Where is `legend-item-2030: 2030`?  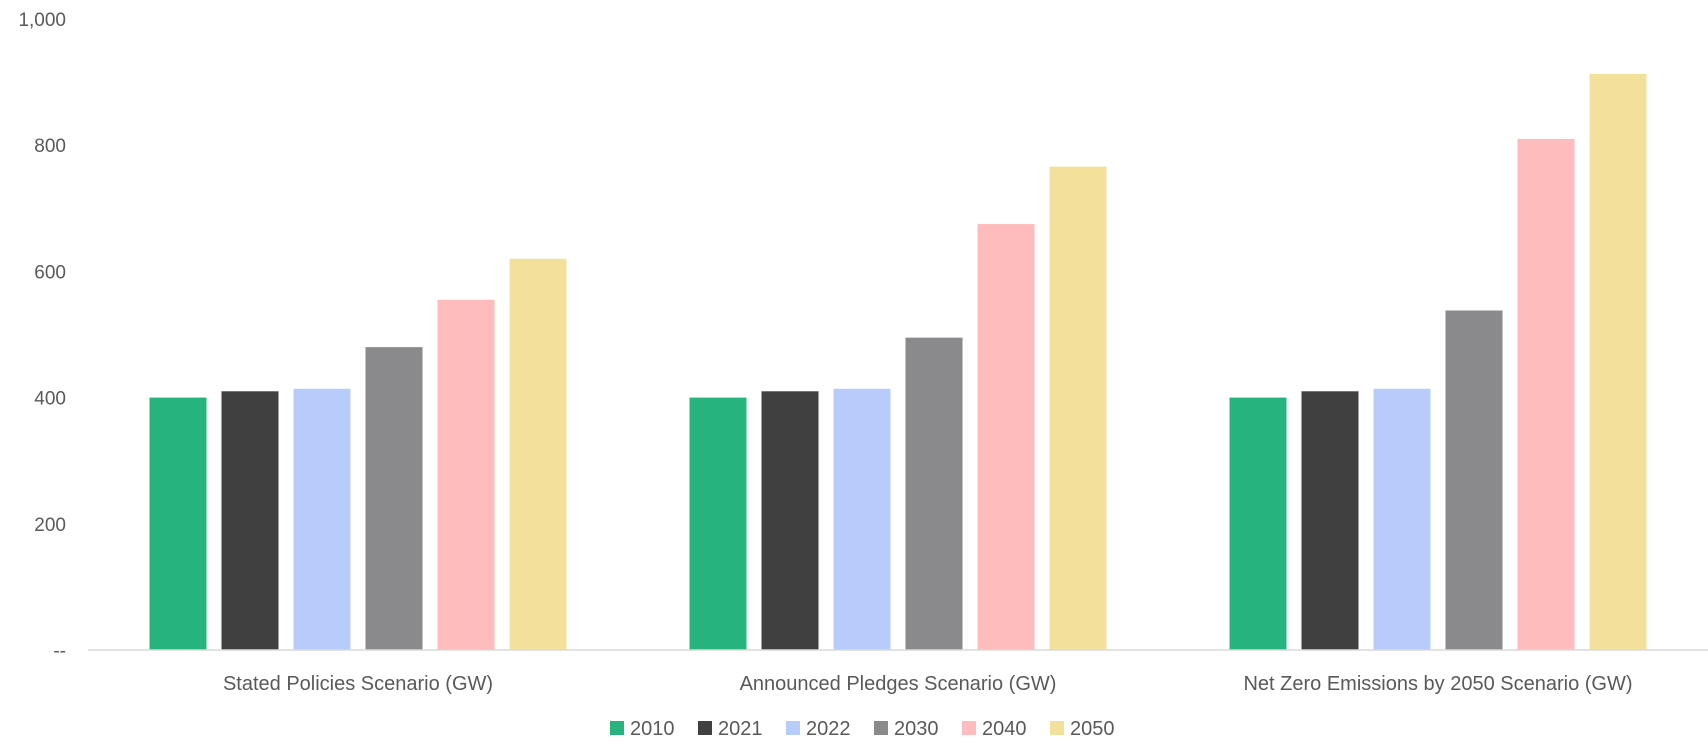
legend-item-2030: 2030 is located at coordinates (906, 729).